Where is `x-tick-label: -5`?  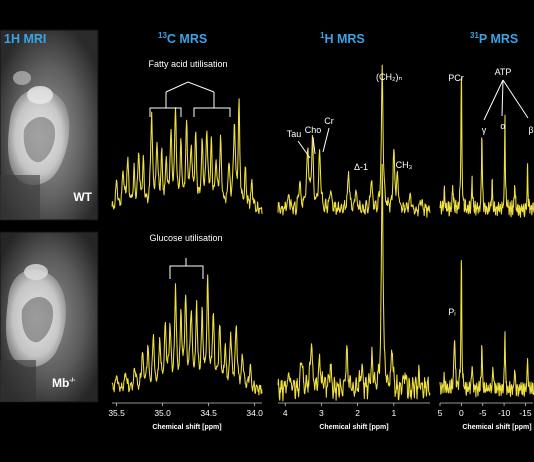
x-tick-label: -5 is located at coordinates (483, 413).